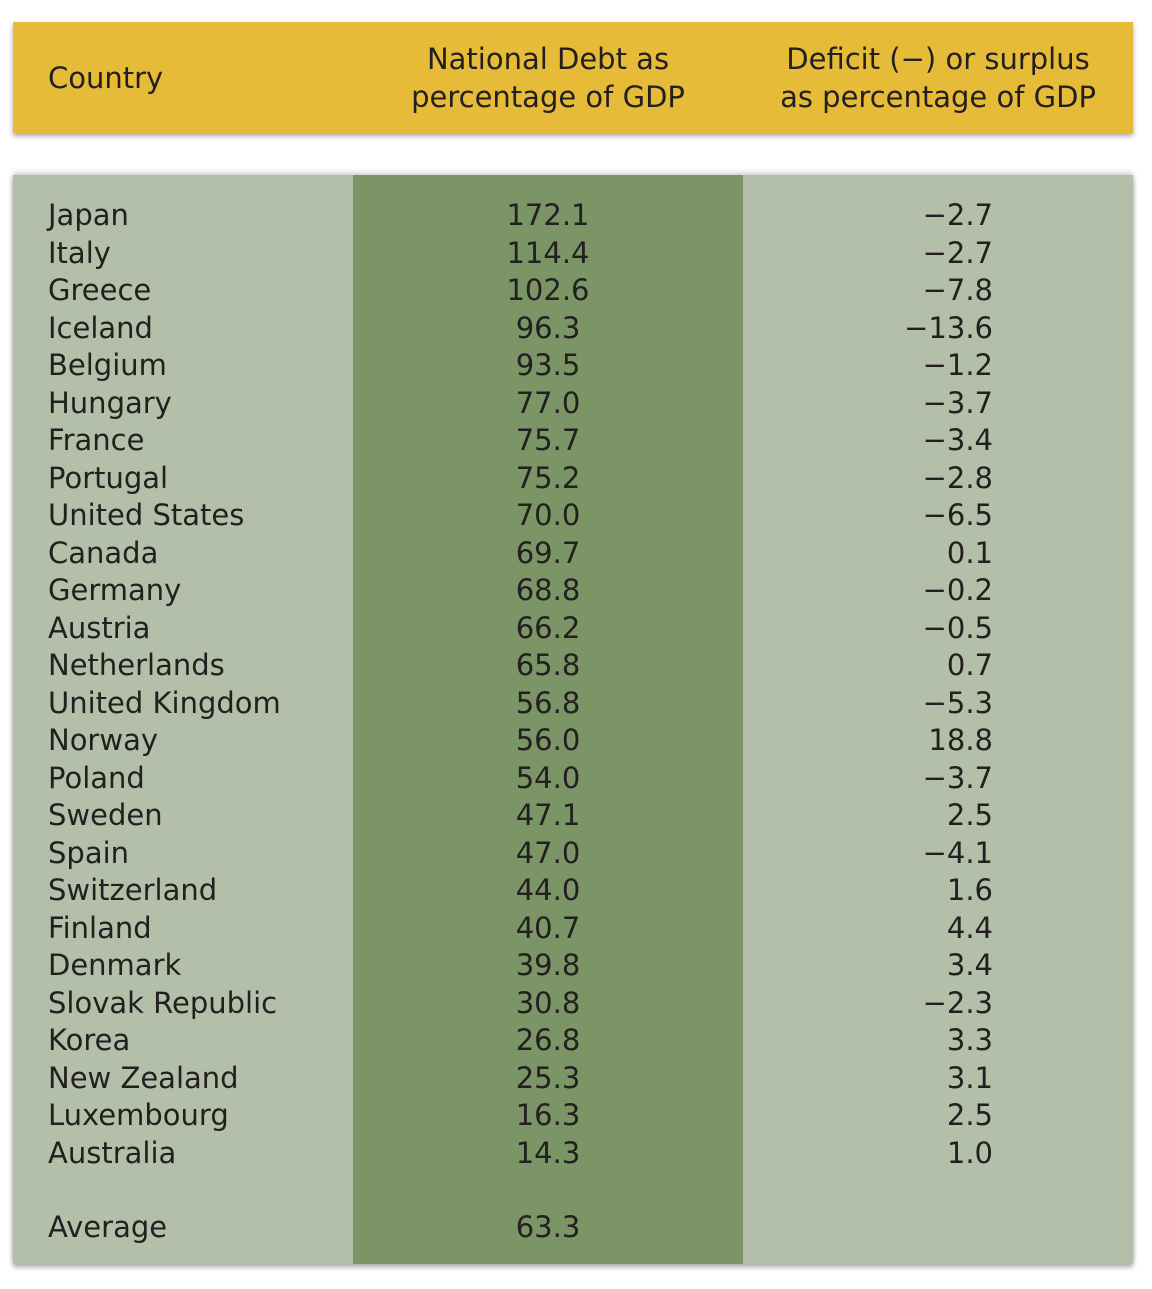 The width and height of the screenshot is (1152, 1289). I want to click on deficit-cell: 3.3, so click(938, 1041).